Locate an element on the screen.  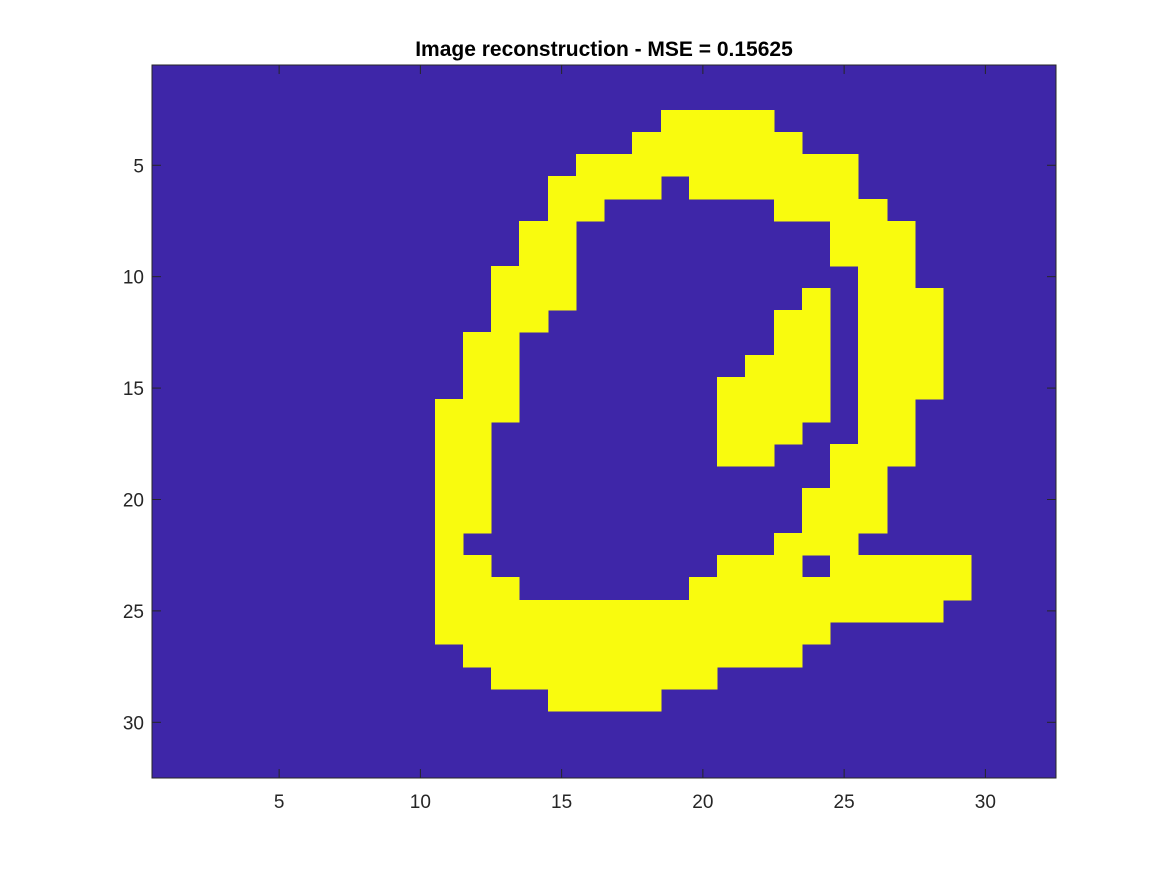
x-tick-label: 20 is located at coordinates (702, 802).